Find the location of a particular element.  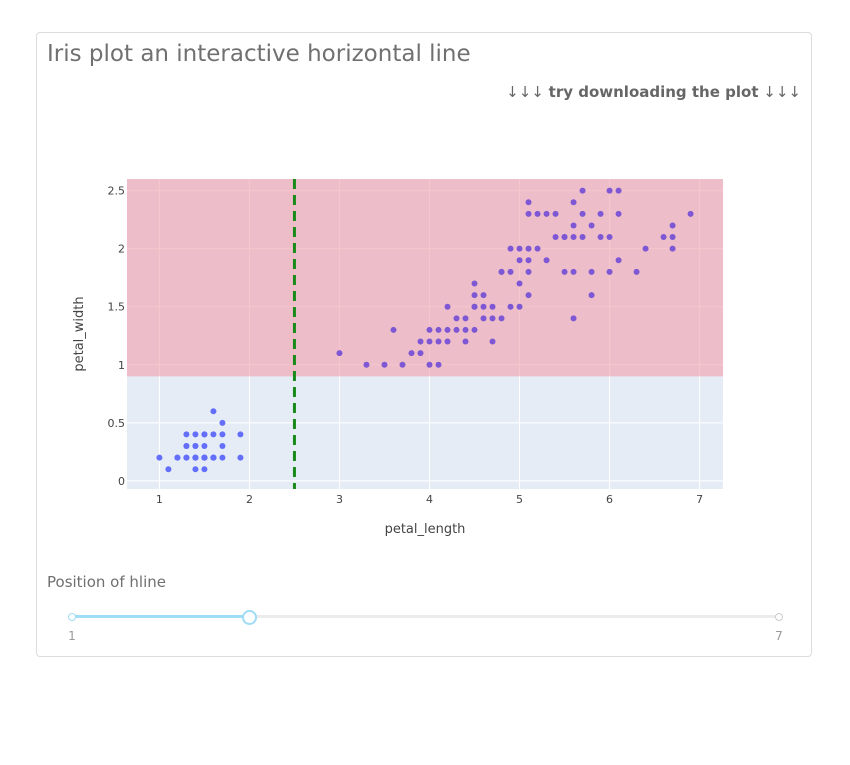

x-tick-label: 7 is located at coordinates (699, 499).